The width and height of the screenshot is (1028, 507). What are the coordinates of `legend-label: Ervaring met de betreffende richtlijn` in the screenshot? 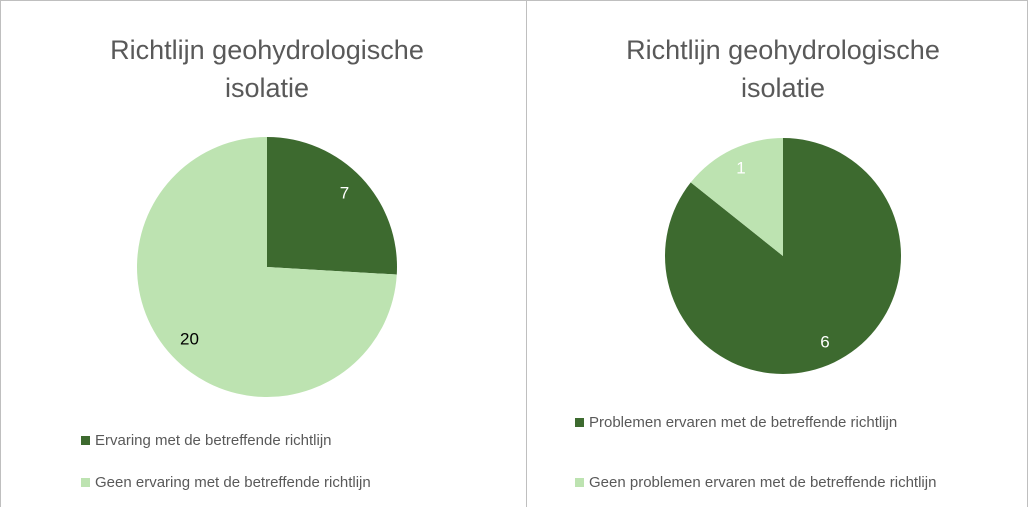 It's located at (213, 440).